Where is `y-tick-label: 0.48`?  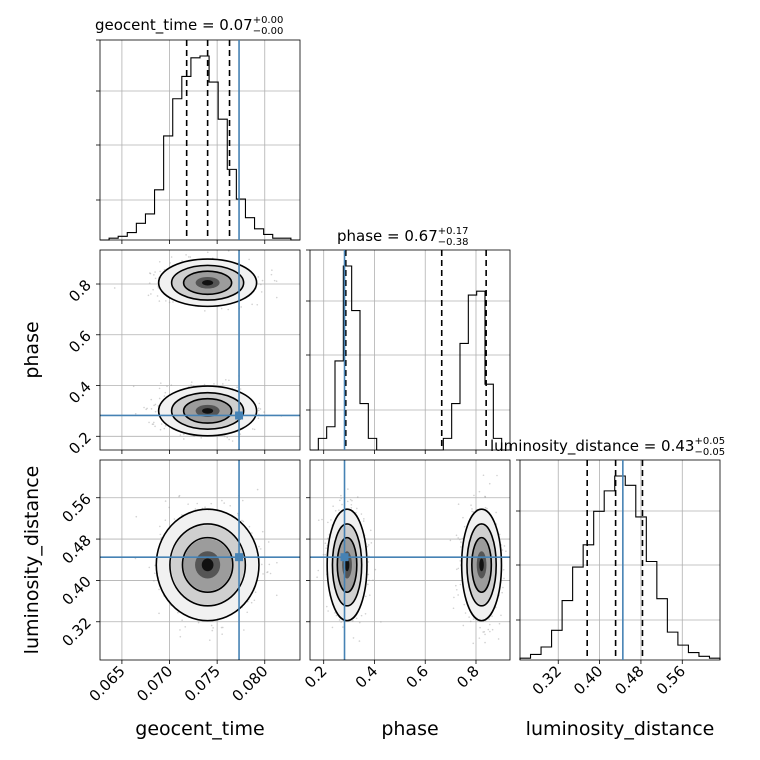 y-tick-label: 0.48 is located at coordinates (76, 549).